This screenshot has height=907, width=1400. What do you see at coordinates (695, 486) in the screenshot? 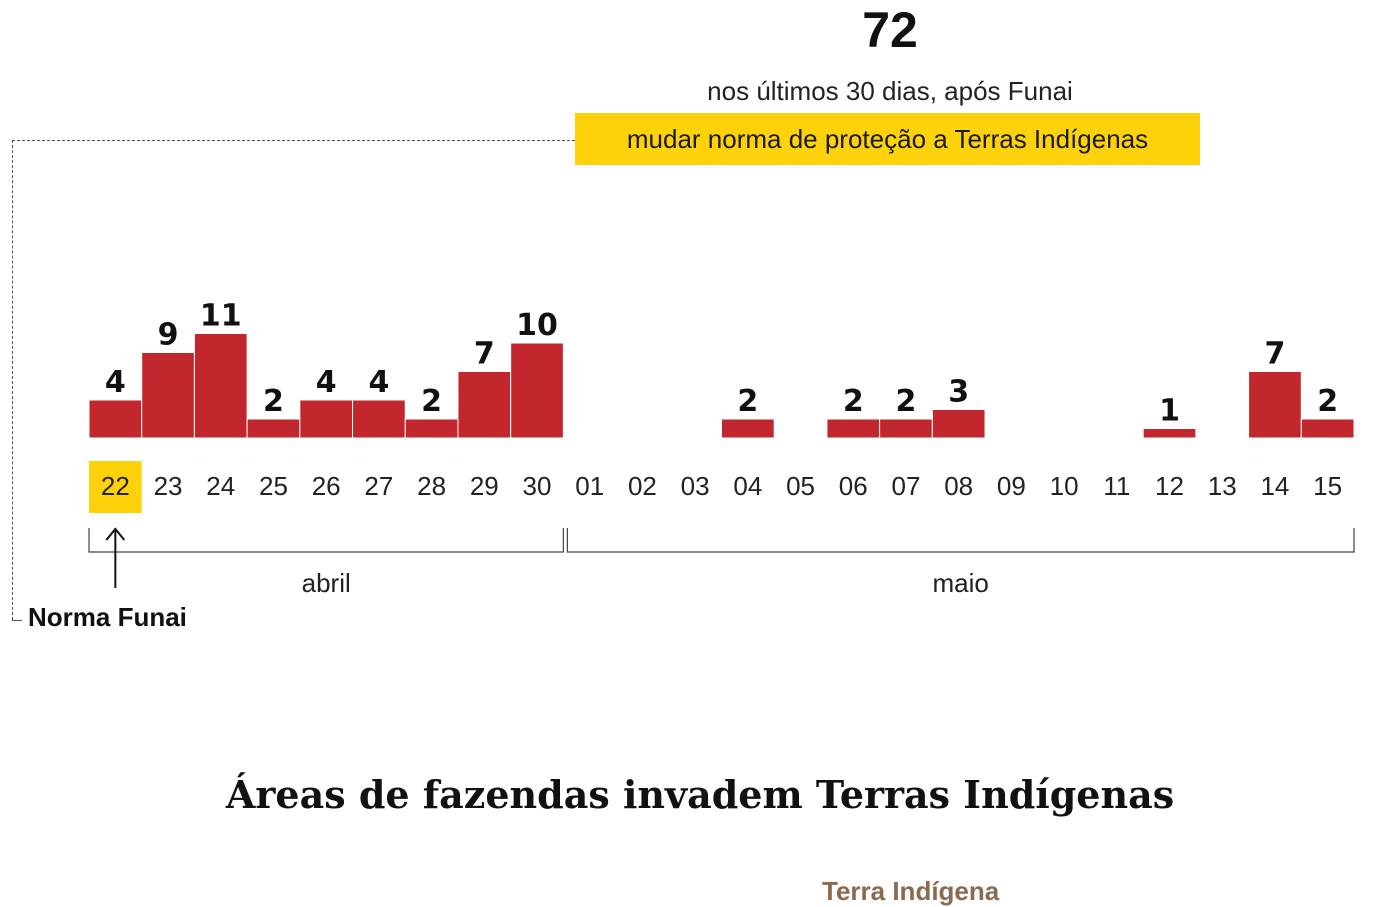
I see `tick-label-03: 03` at bounding box center [695, 486].